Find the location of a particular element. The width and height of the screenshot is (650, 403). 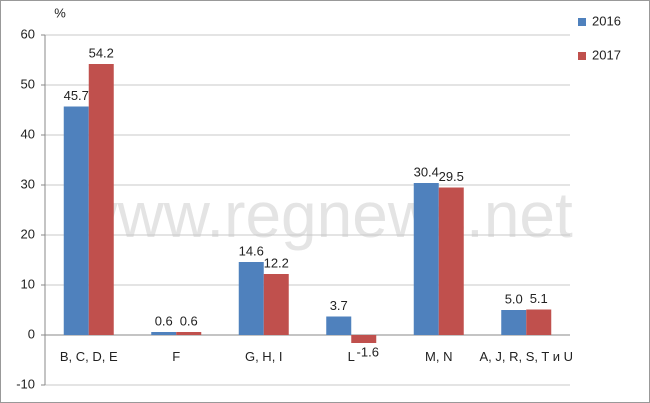

value-label: 5.0 is located at coordinates (514, 298).